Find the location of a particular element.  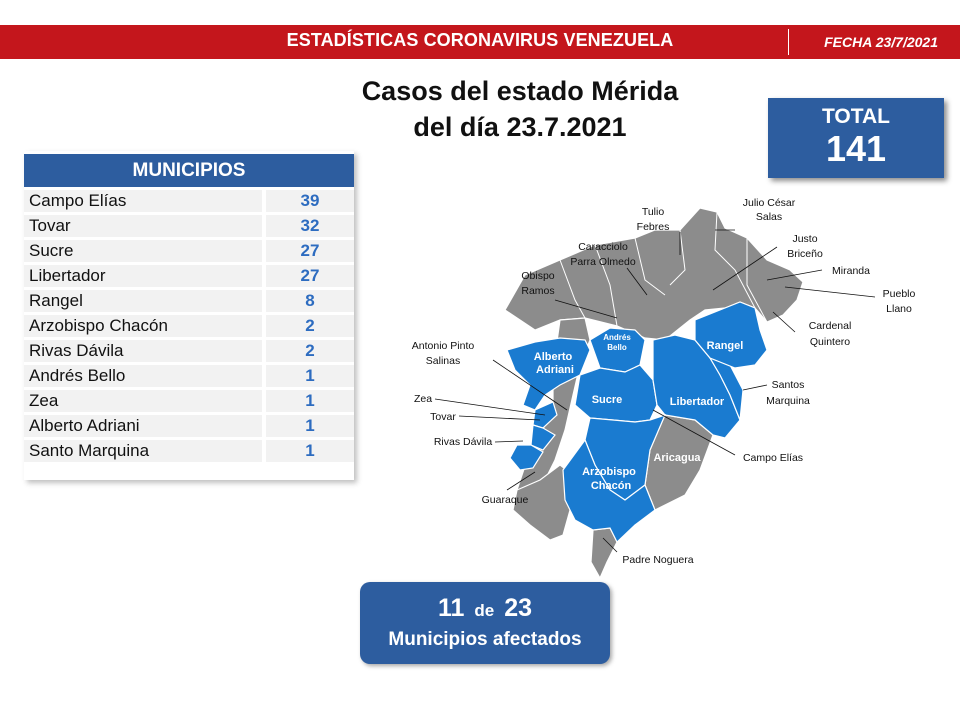

table-row: Andrés Bello 1 is located at coordinates (189, 376).